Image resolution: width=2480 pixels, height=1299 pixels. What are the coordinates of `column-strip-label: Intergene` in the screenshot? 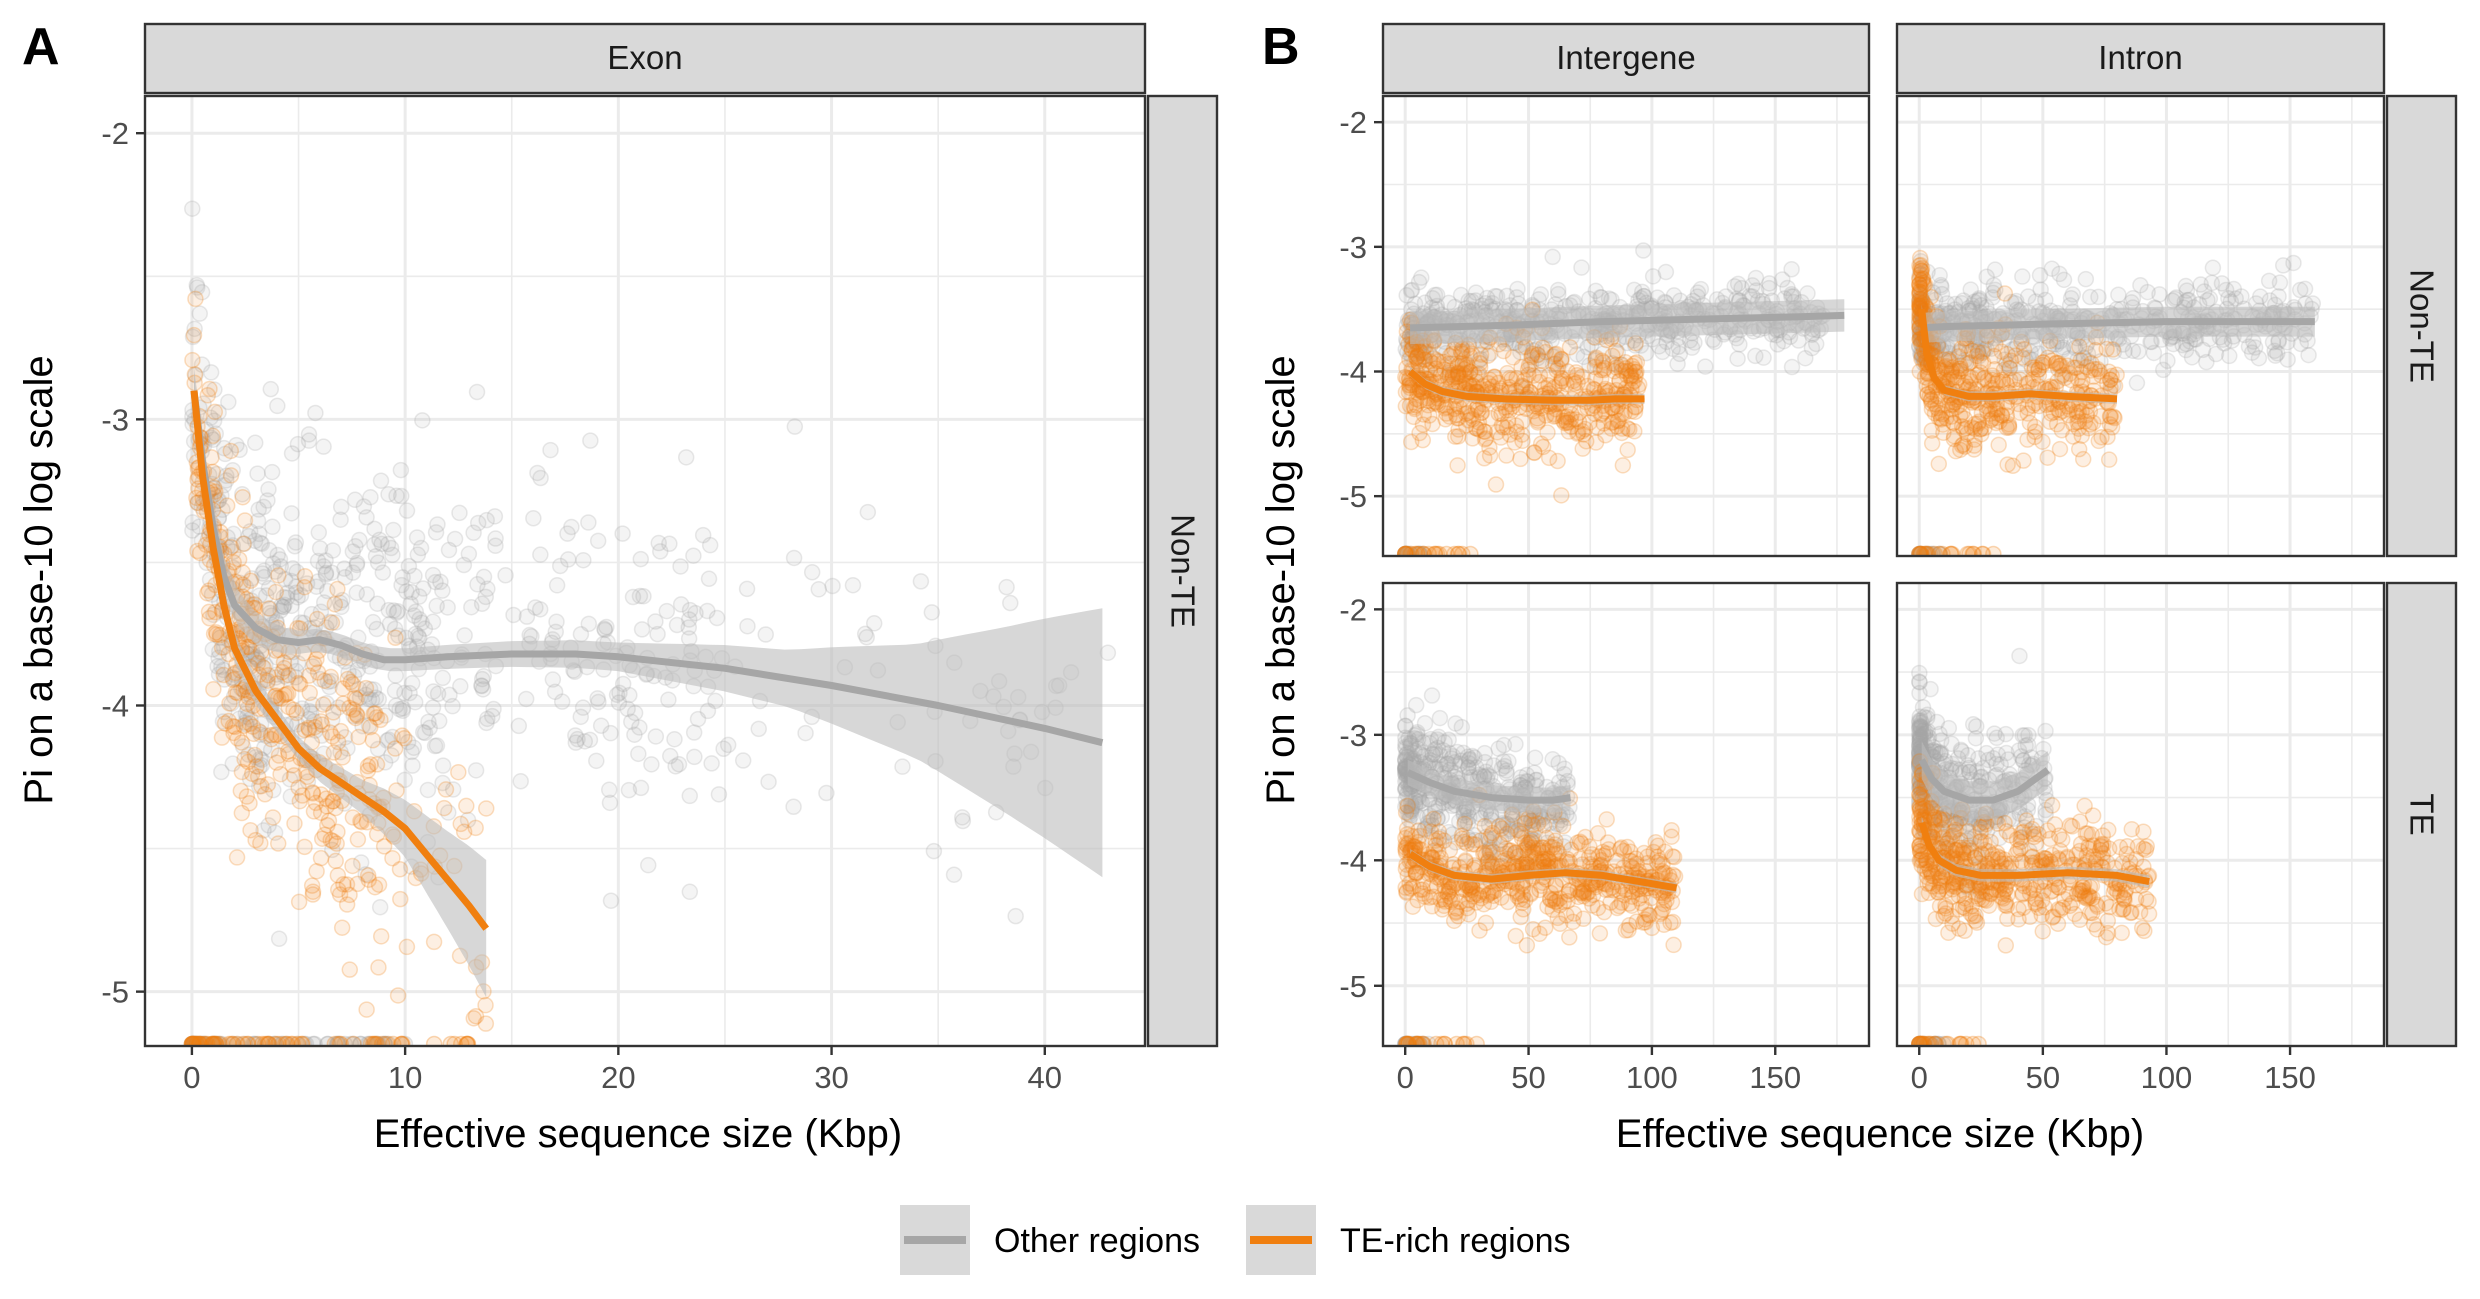 It's located at (1625, 57).